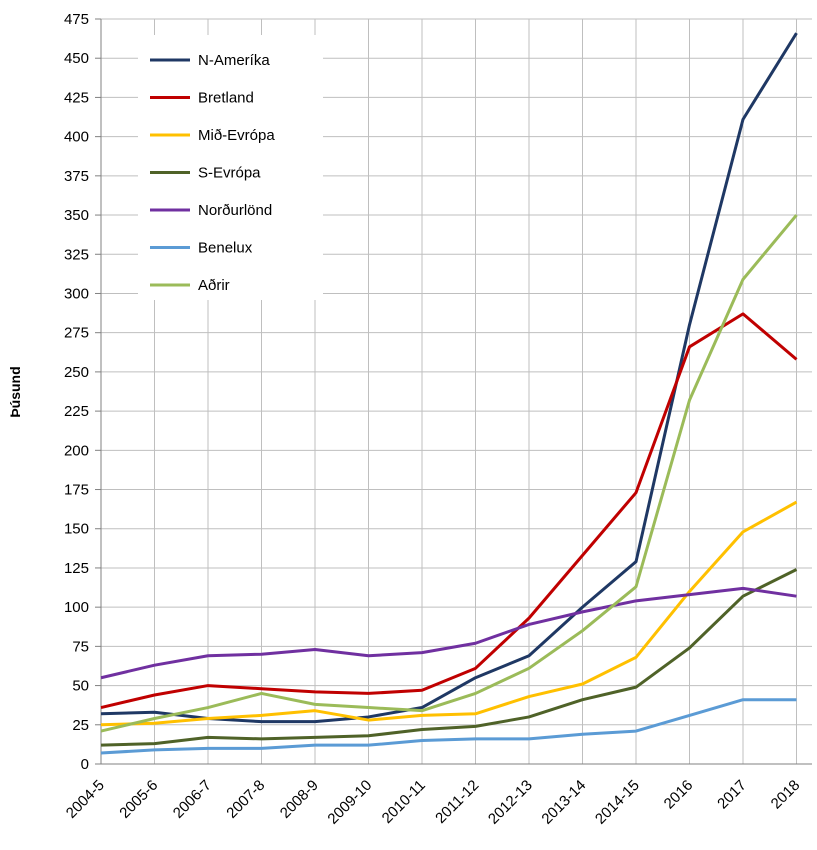  Describe the element at coordinates (349, 802) in the screenshot. I see `x-tick-label: 2009-10` at that location.